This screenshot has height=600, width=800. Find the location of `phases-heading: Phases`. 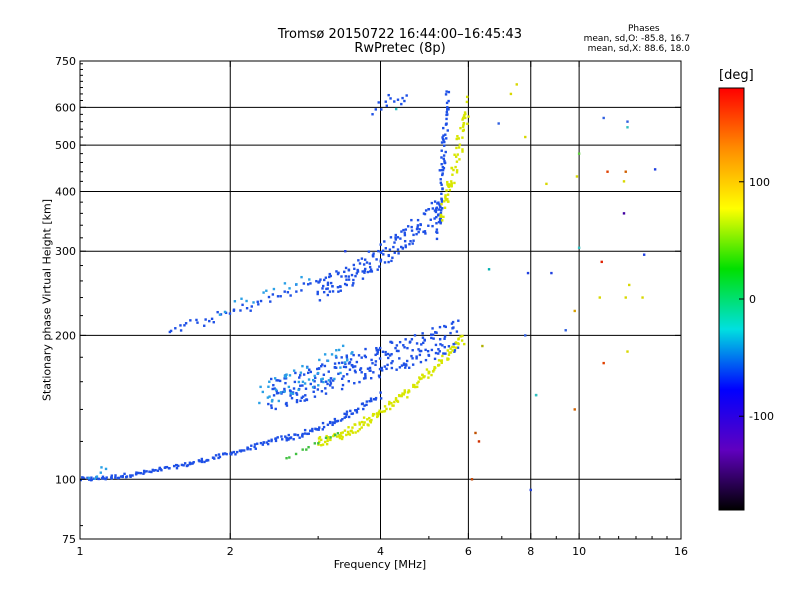

phases-heading: Phases is located at coordinates (644, 29).